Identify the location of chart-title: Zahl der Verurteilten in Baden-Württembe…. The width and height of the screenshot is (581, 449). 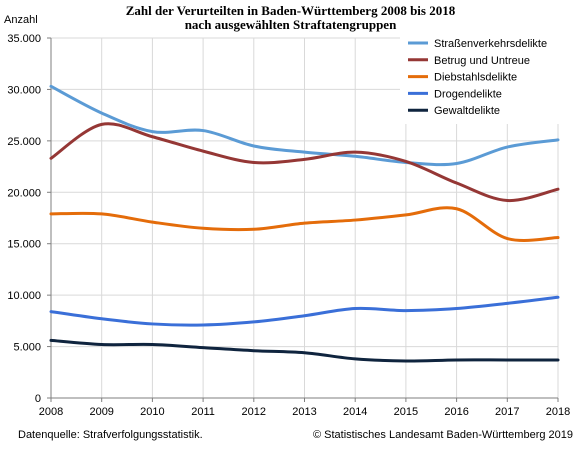
(290, 10).